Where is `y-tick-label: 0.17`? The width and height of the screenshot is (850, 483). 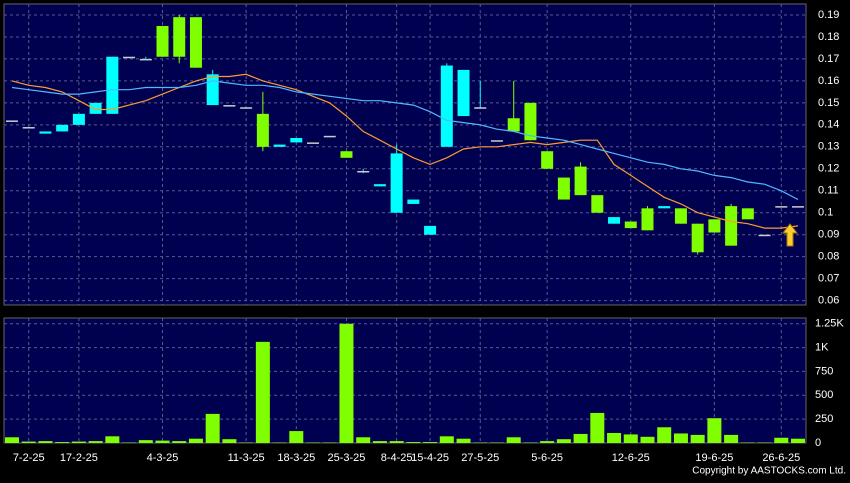 y-tick-label: 0.17 is located at coordinates (828, 59).